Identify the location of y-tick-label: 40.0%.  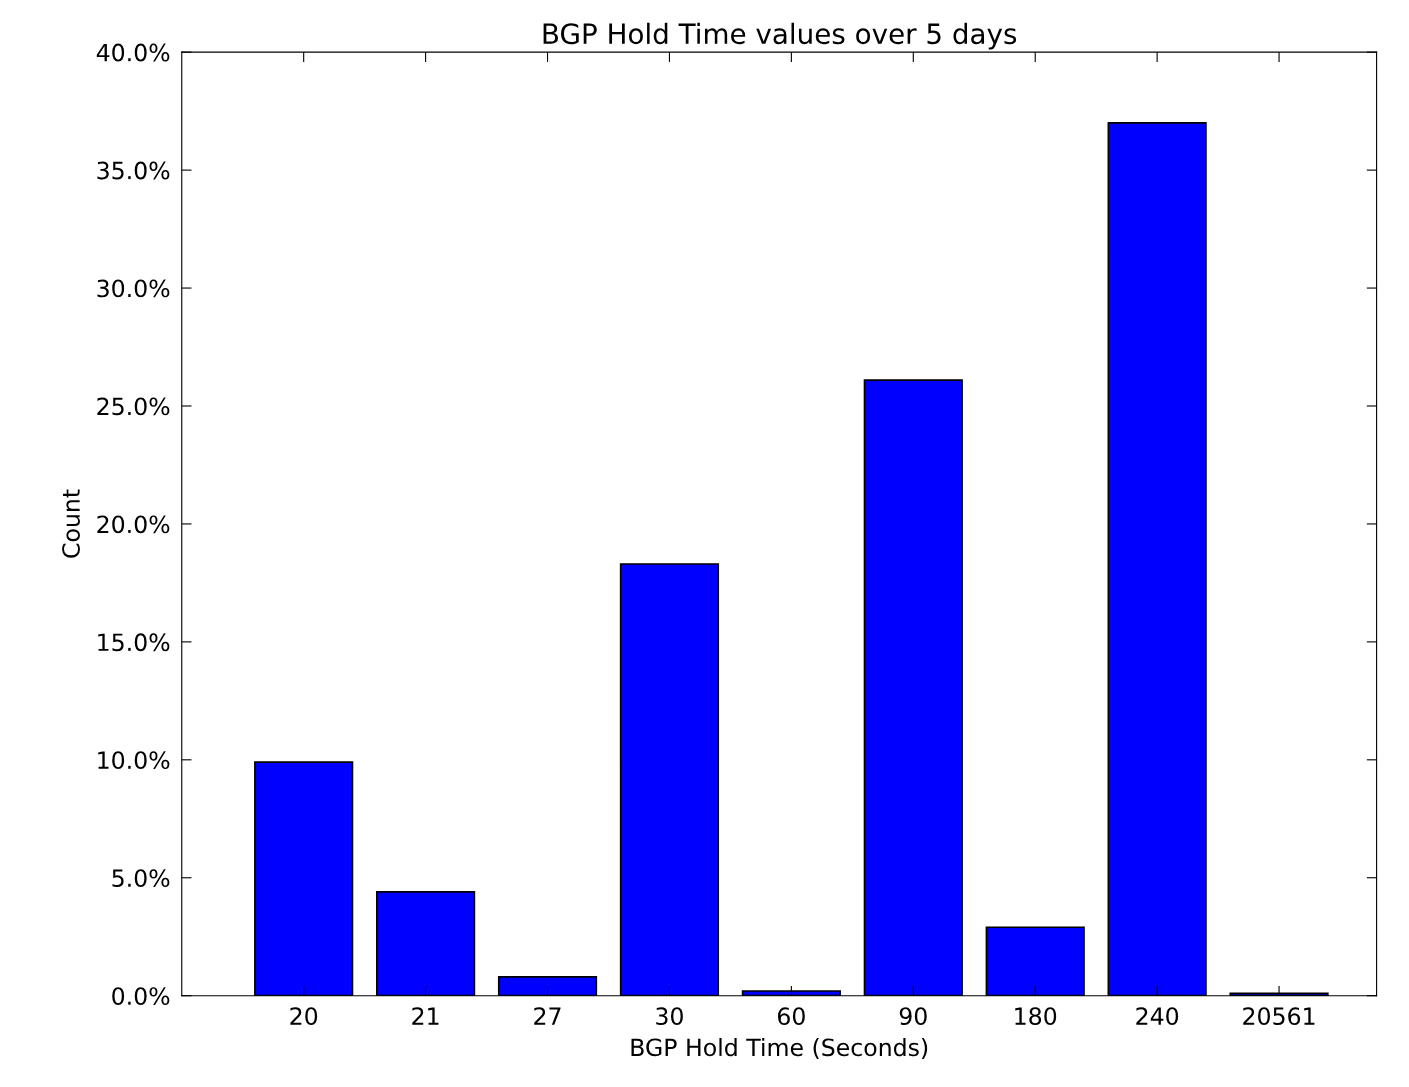
(133, 52).